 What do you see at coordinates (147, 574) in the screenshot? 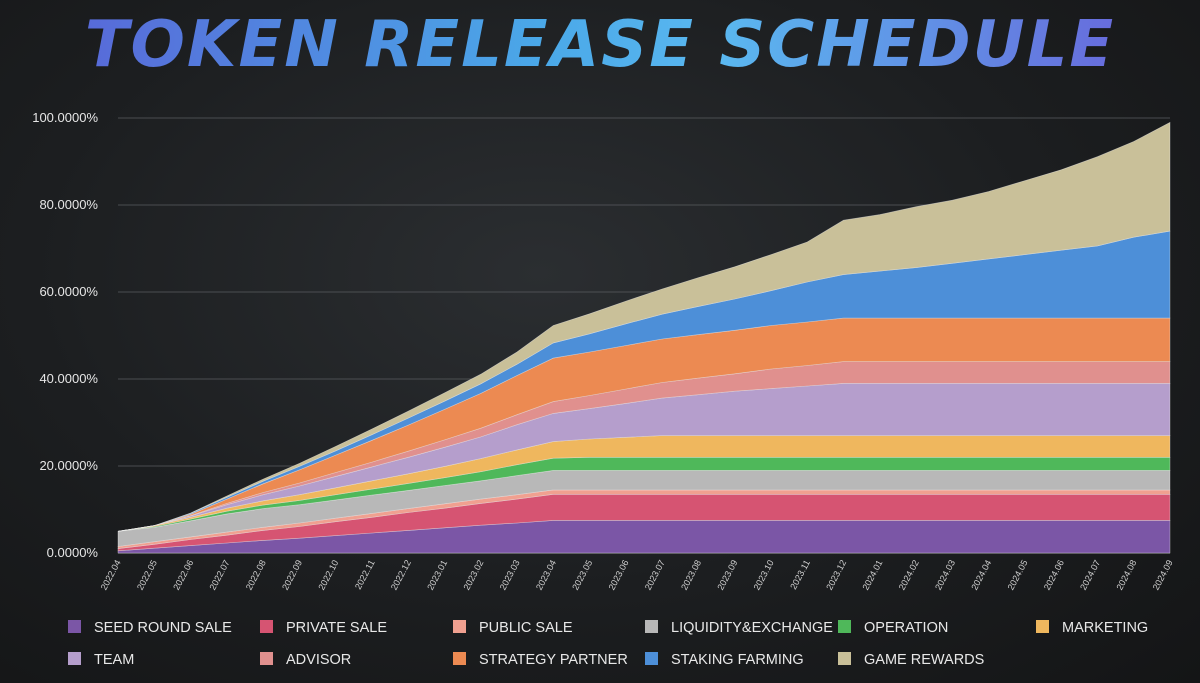
I see `x-tick-label: 2022.05` at bounding box center [147, 574].